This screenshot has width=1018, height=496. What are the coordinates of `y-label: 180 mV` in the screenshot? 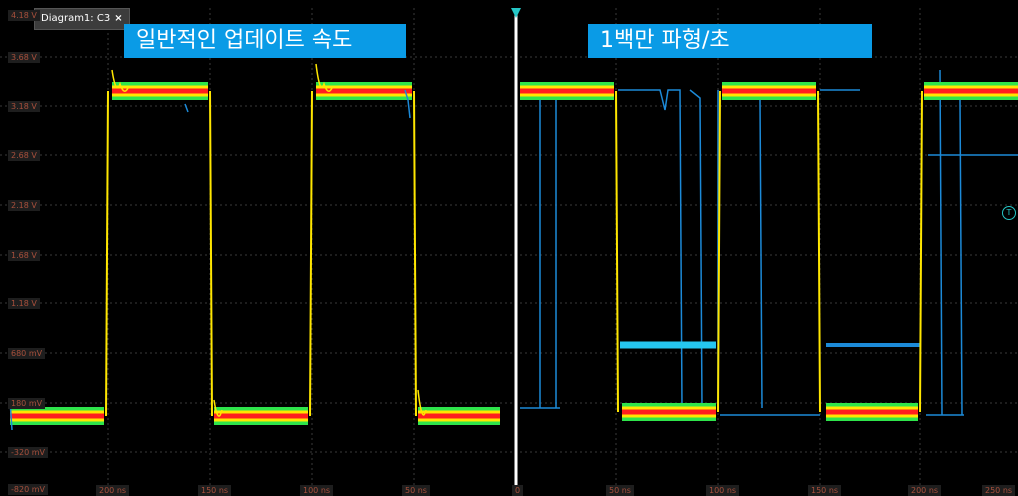 It's located at (27, 403).